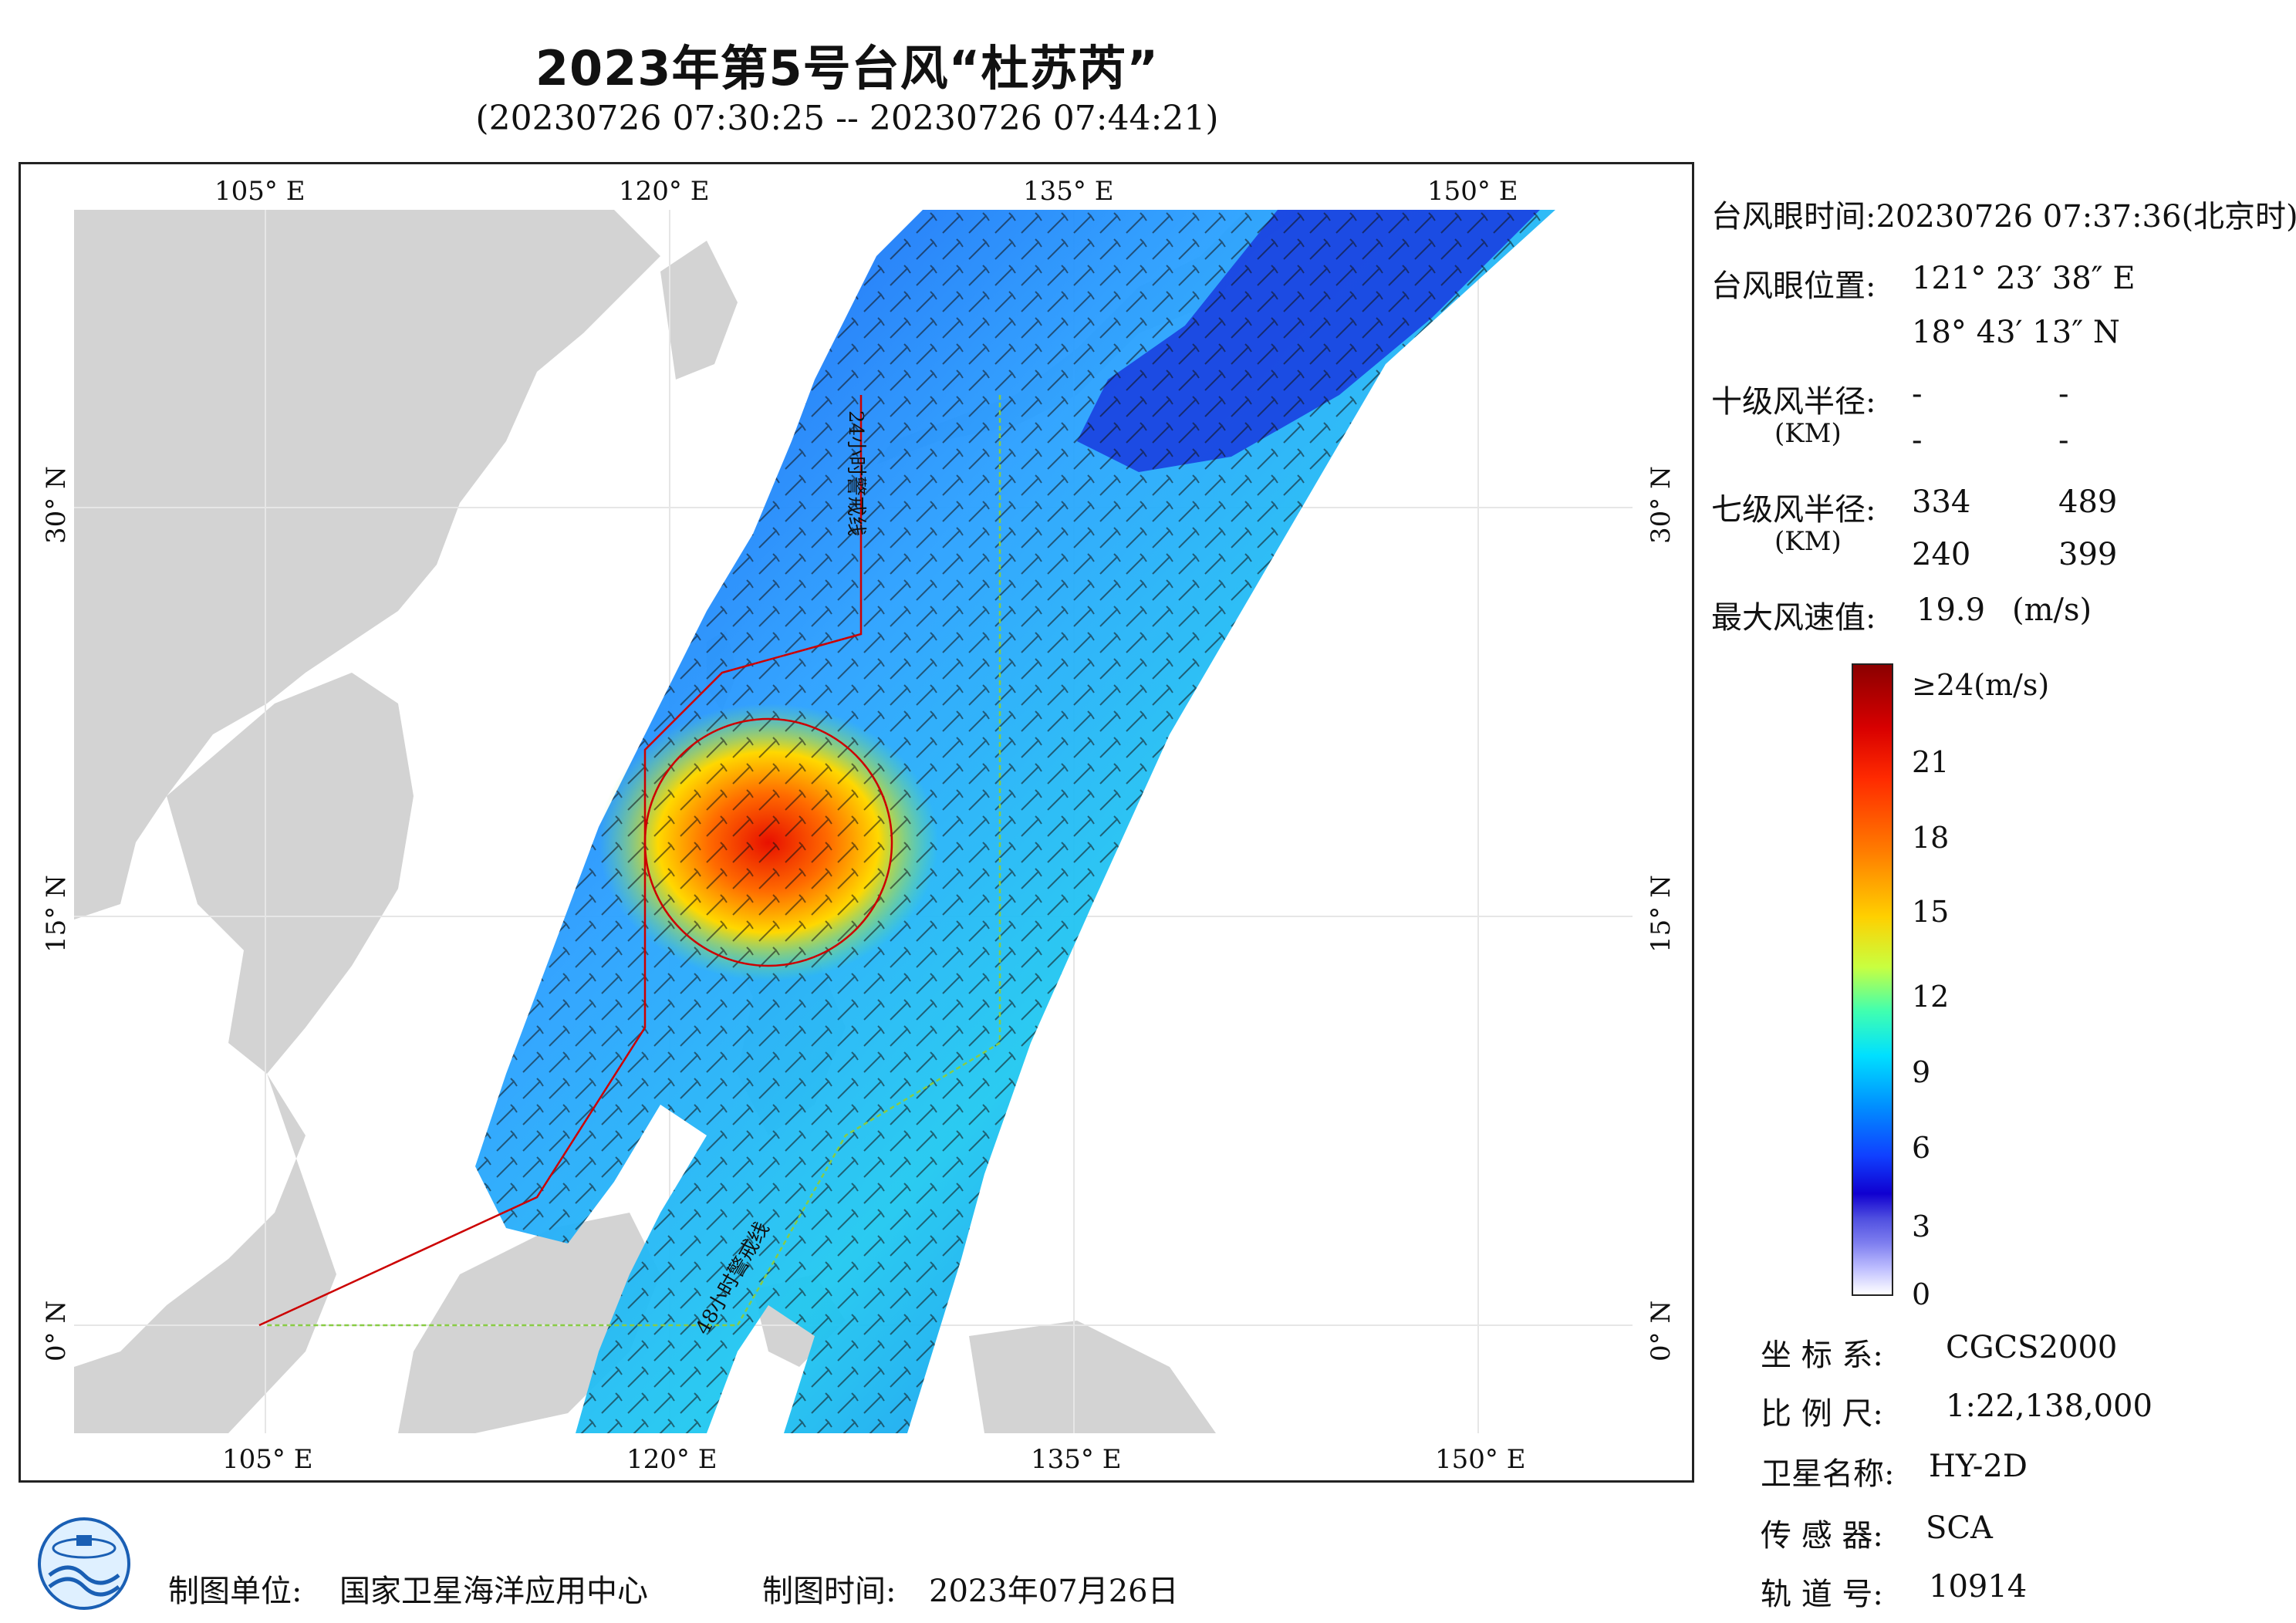  What do you see at coordinates (1793, 286) in the screenshot?
I see `eye-pos-label: 台风眼位置:` at bounding box center [1793, 286].